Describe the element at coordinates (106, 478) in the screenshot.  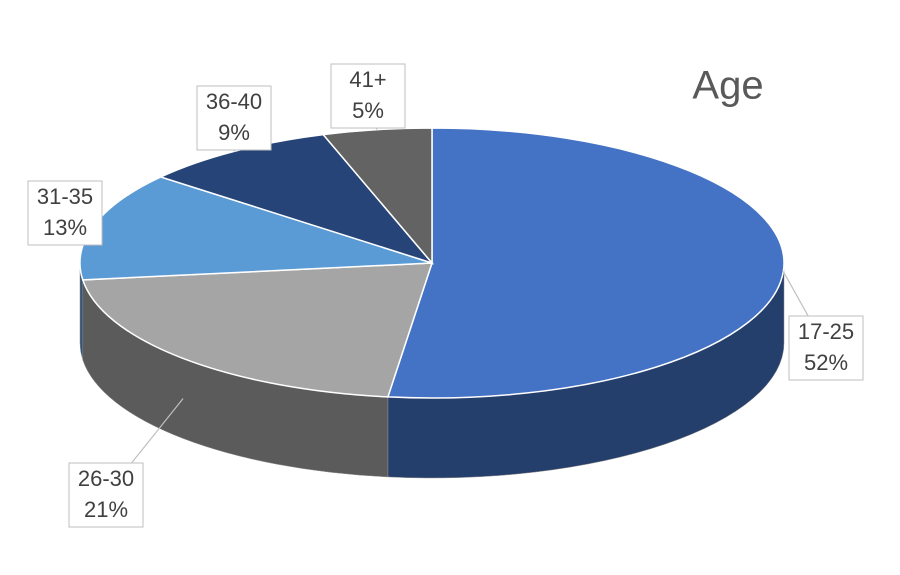
I see `data-label-category: 26-30` at that location.